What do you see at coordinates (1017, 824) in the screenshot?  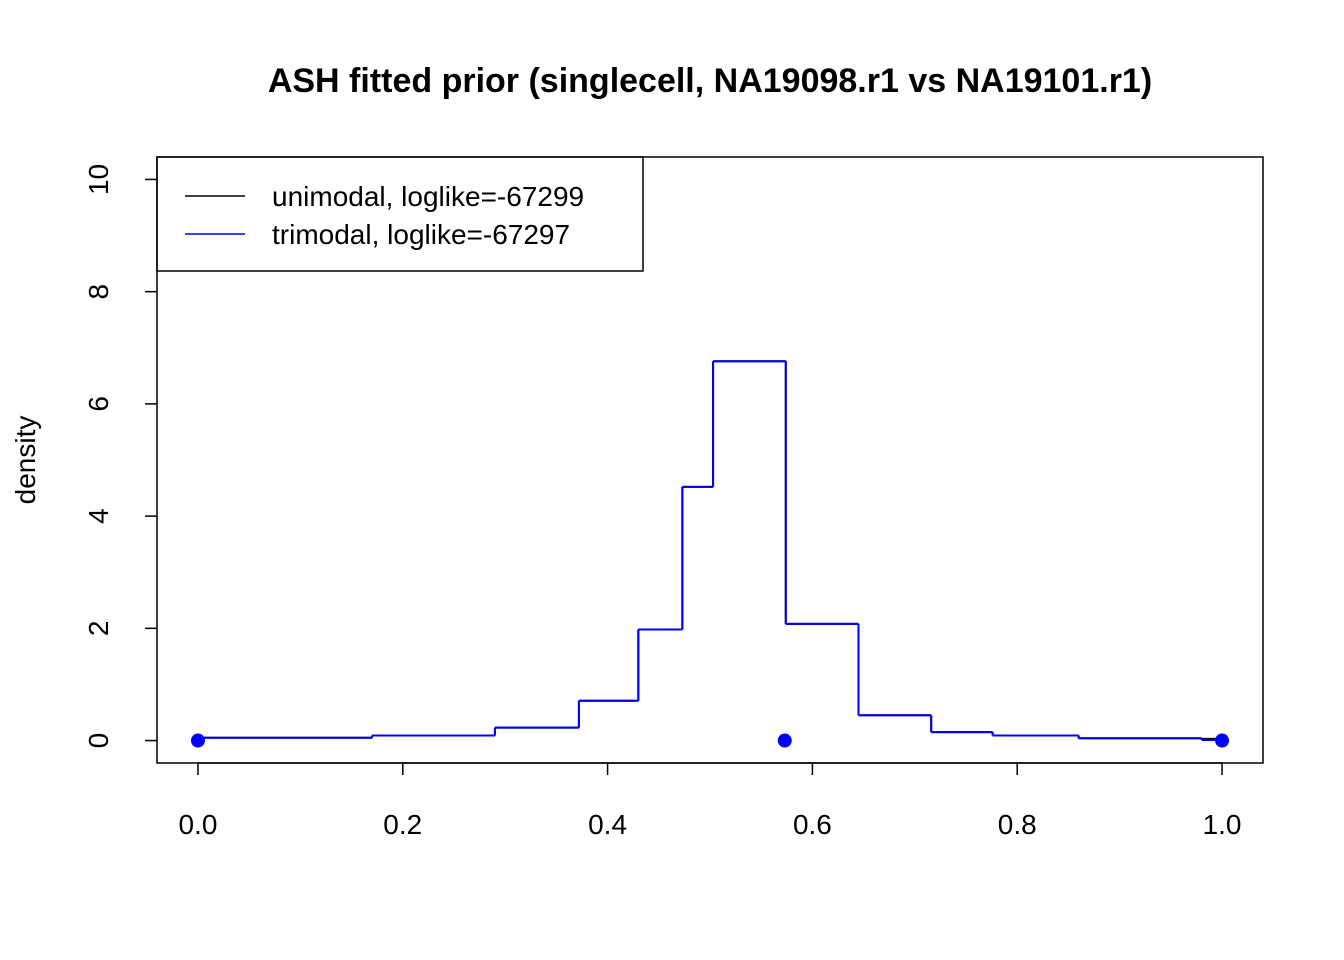 I see `x-tick-label: 0.8` at bounding box center [1017, 824].